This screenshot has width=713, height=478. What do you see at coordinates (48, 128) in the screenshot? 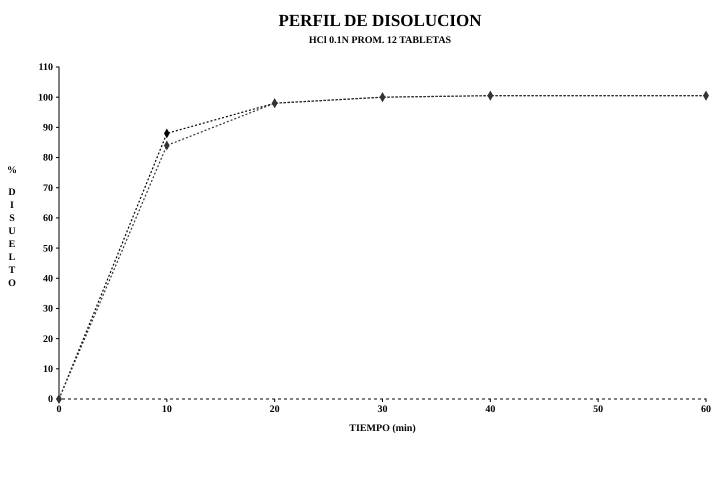
I see `y-tick-label: 90` at bounding box center [48, 128].